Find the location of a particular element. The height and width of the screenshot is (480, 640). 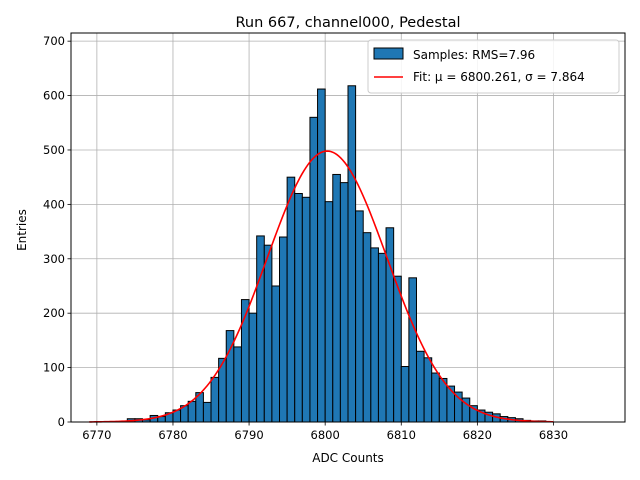

y-tick-label: 300 is located at coordinates (54, 259).